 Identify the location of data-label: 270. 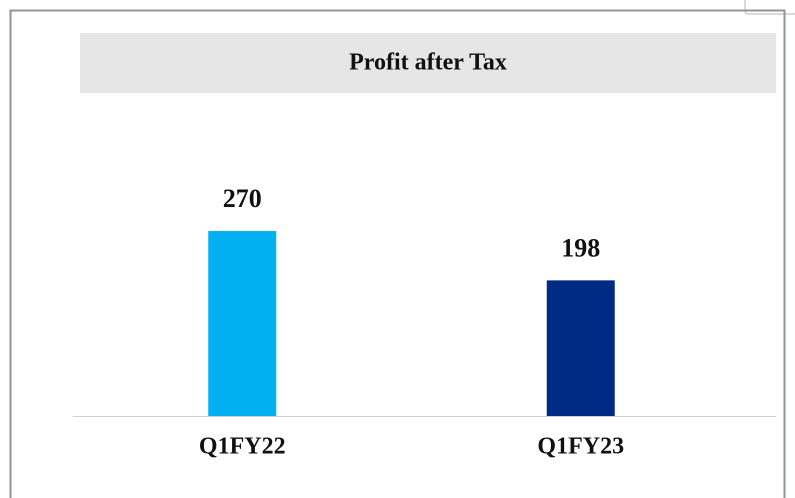
(242, 198).